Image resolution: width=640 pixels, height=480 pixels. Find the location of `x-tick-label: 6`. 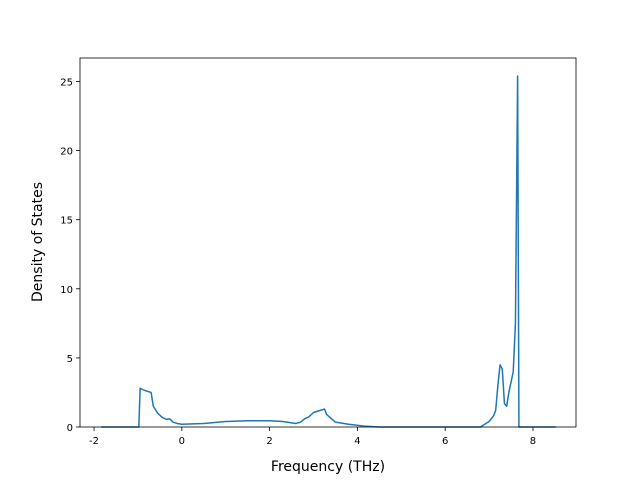

x-tick-label: 6 is located at coordinates (445, 441).